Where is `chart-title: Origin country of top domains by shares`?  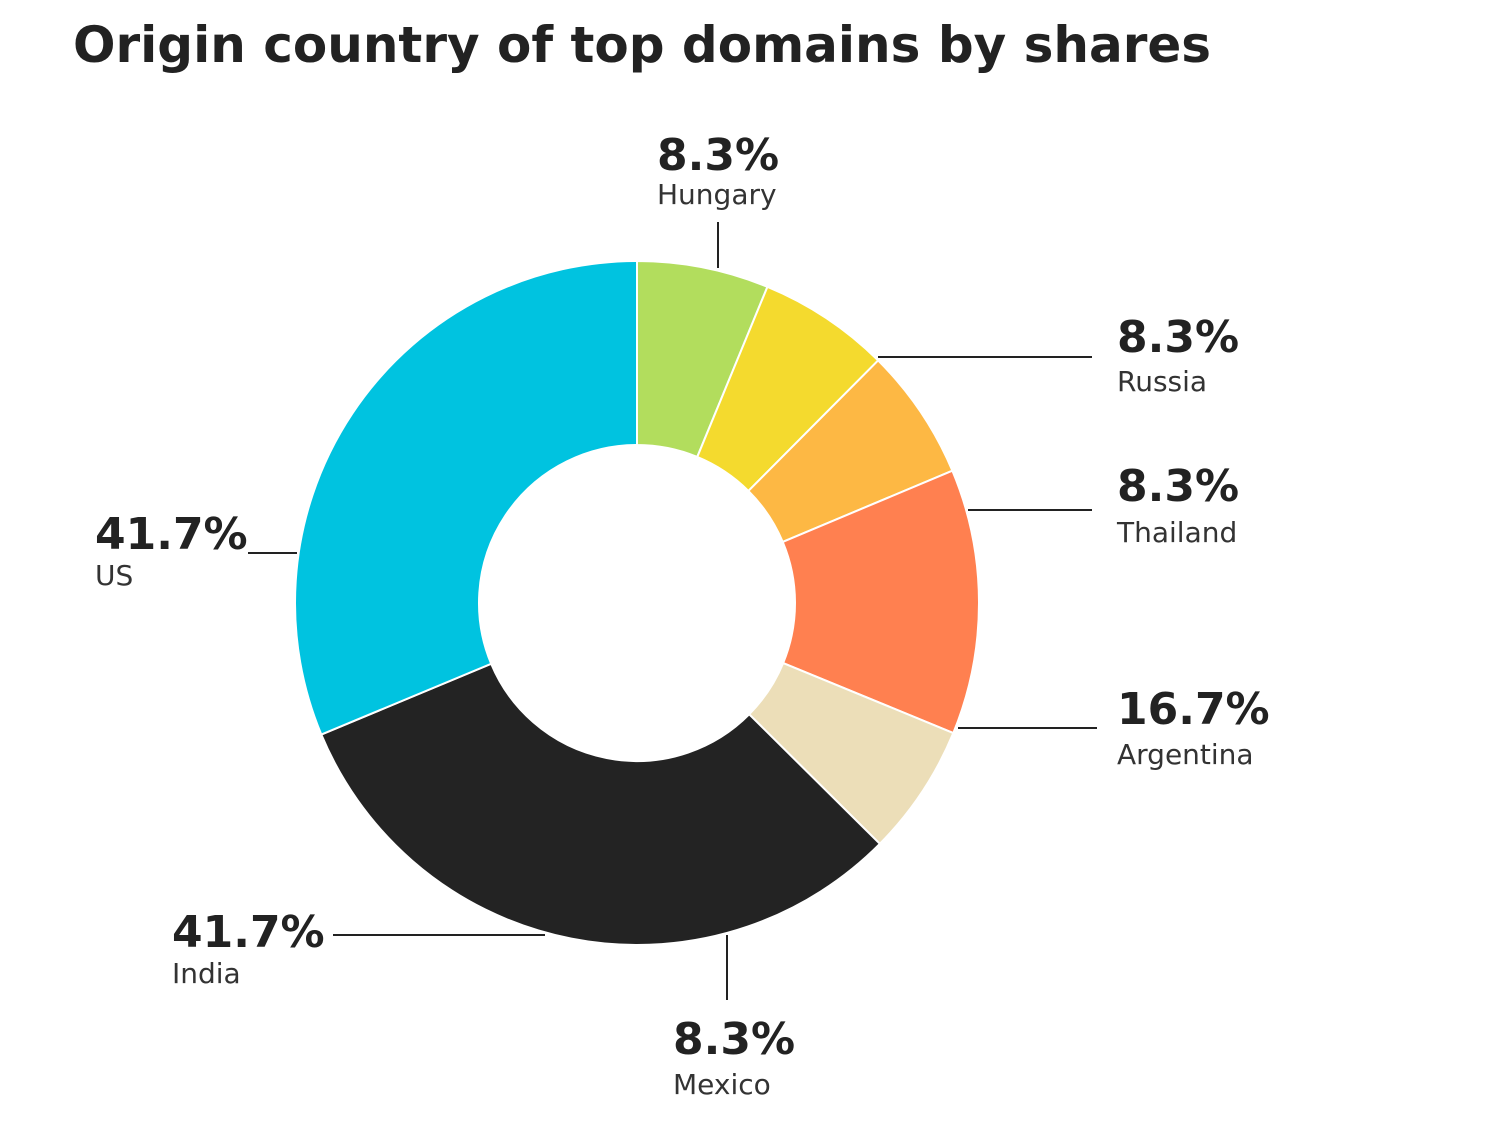
chart-title: Origin country of top domains by shares is located at coordinates (642, 45).